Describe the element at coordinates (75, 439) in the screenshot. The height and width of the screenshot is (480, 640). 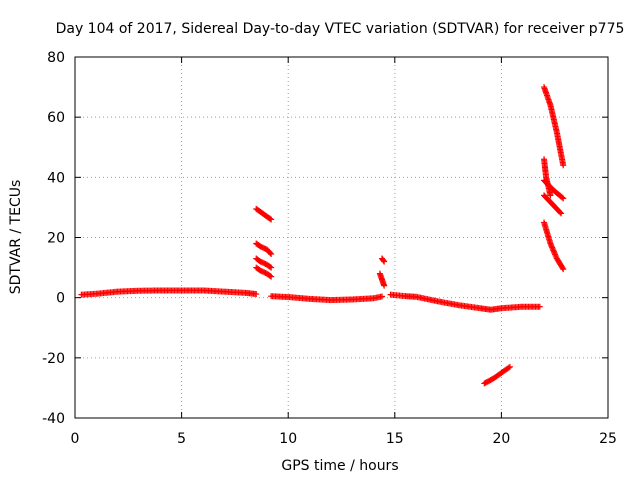
I see `x-tick-label: 0` at that location.